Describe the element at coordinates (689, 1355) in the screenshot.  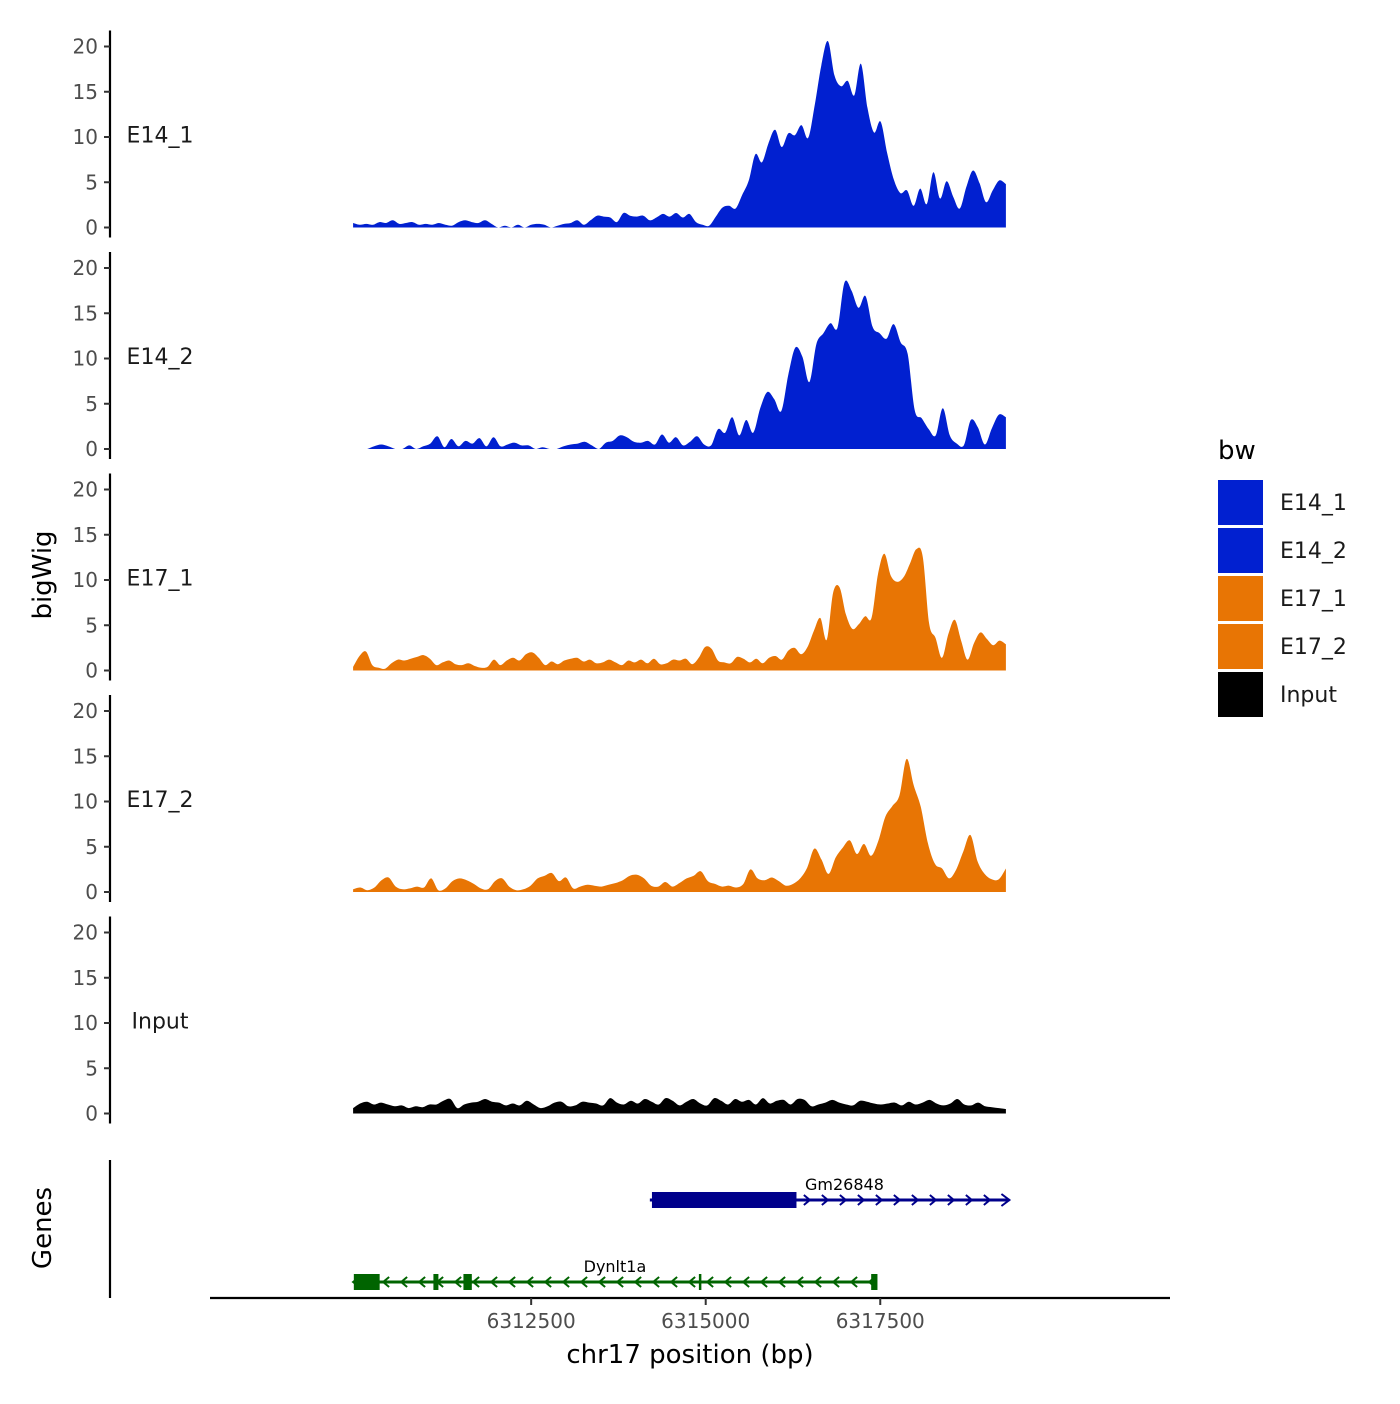
I see `x-axis-title: chr17 position (bp)` at that location.